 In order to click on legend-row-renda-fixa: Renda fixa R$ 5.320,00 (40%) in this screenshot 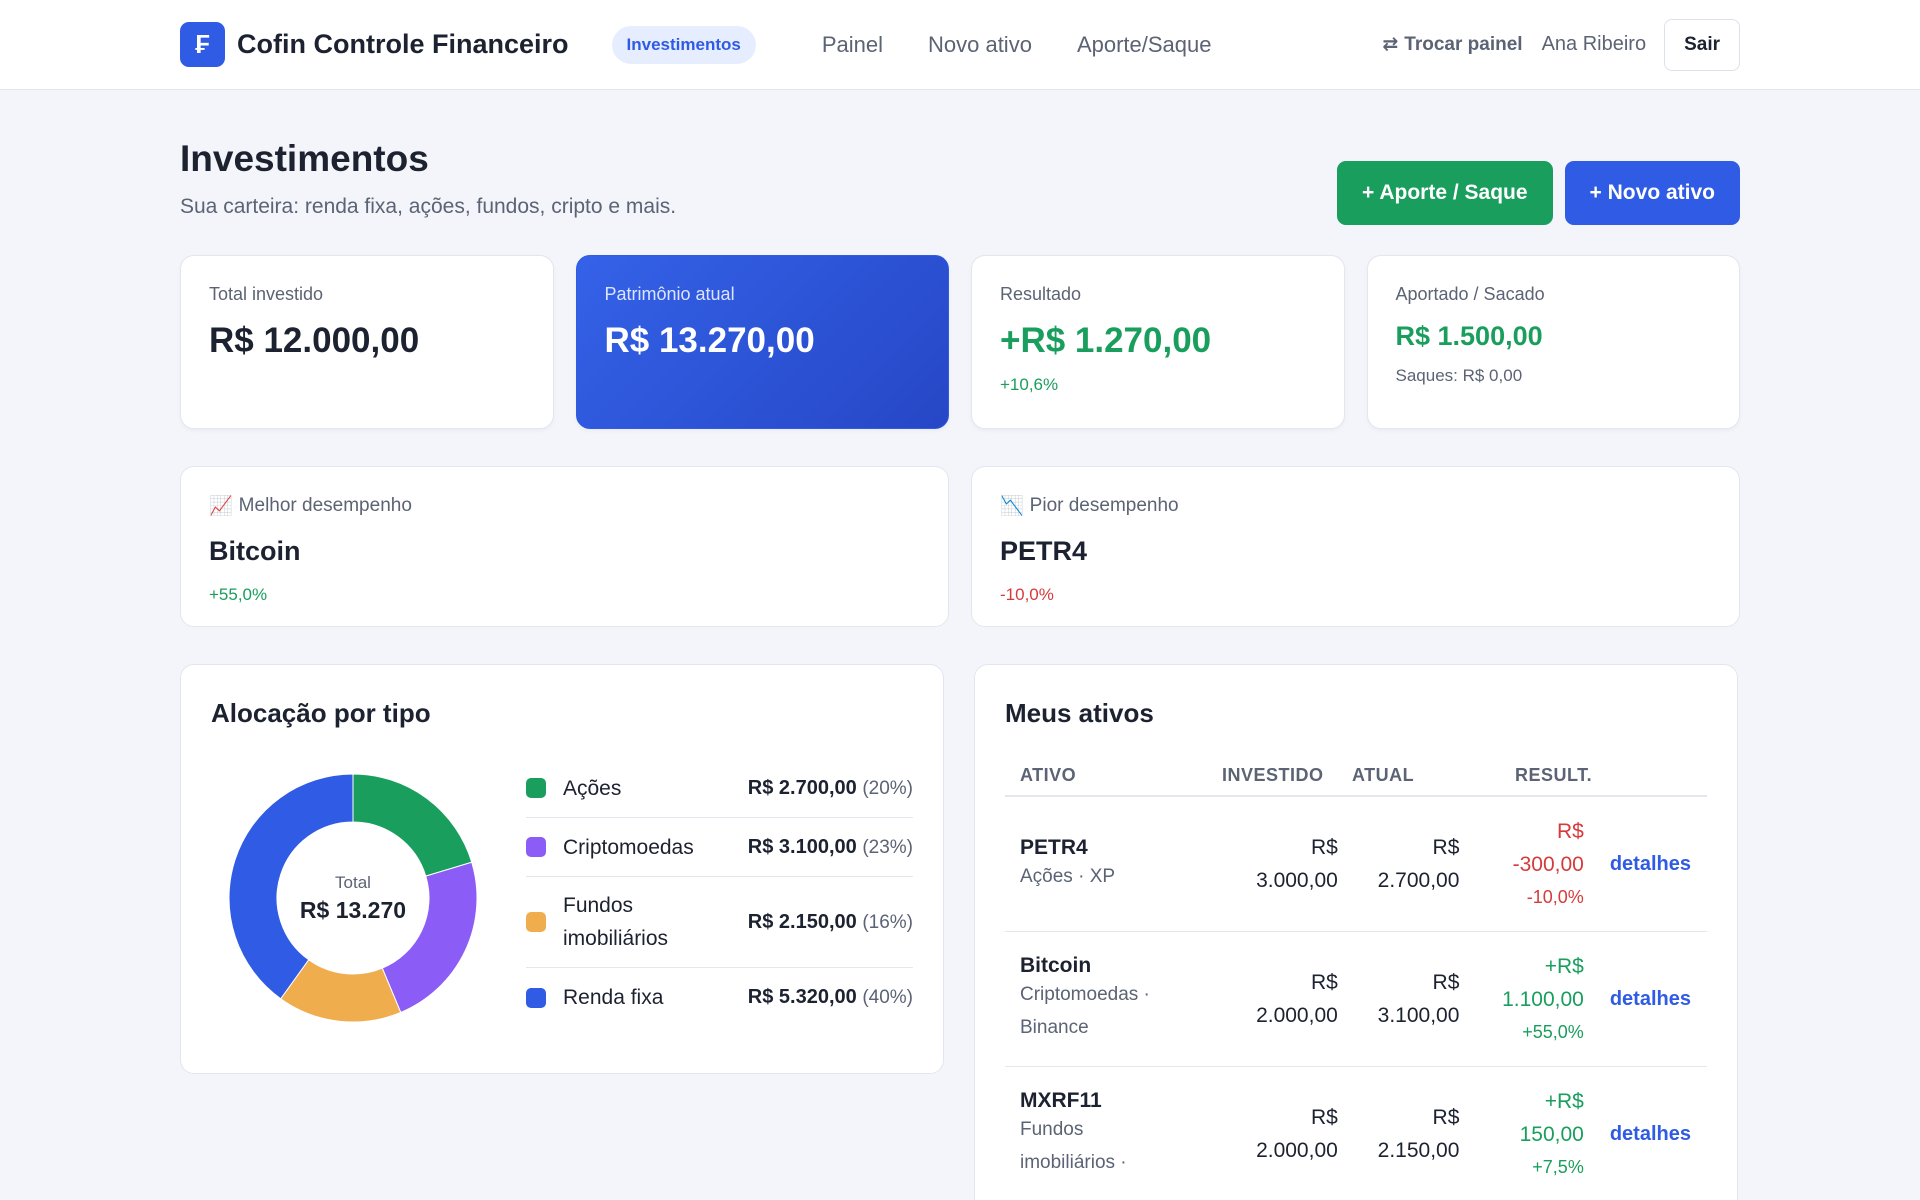, I will do `click(719, 997)`.